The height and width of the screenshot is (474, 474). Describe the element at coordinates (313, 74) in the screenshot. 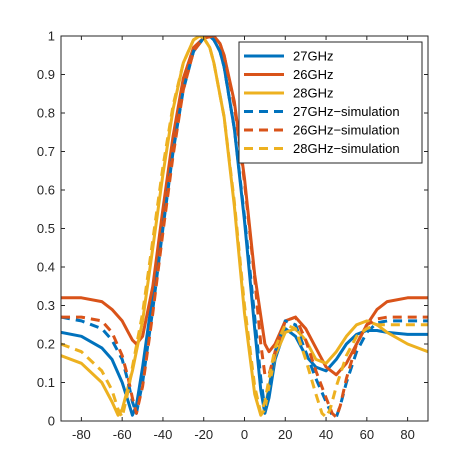

I see `legend-label-1: 26GHz` at that location.